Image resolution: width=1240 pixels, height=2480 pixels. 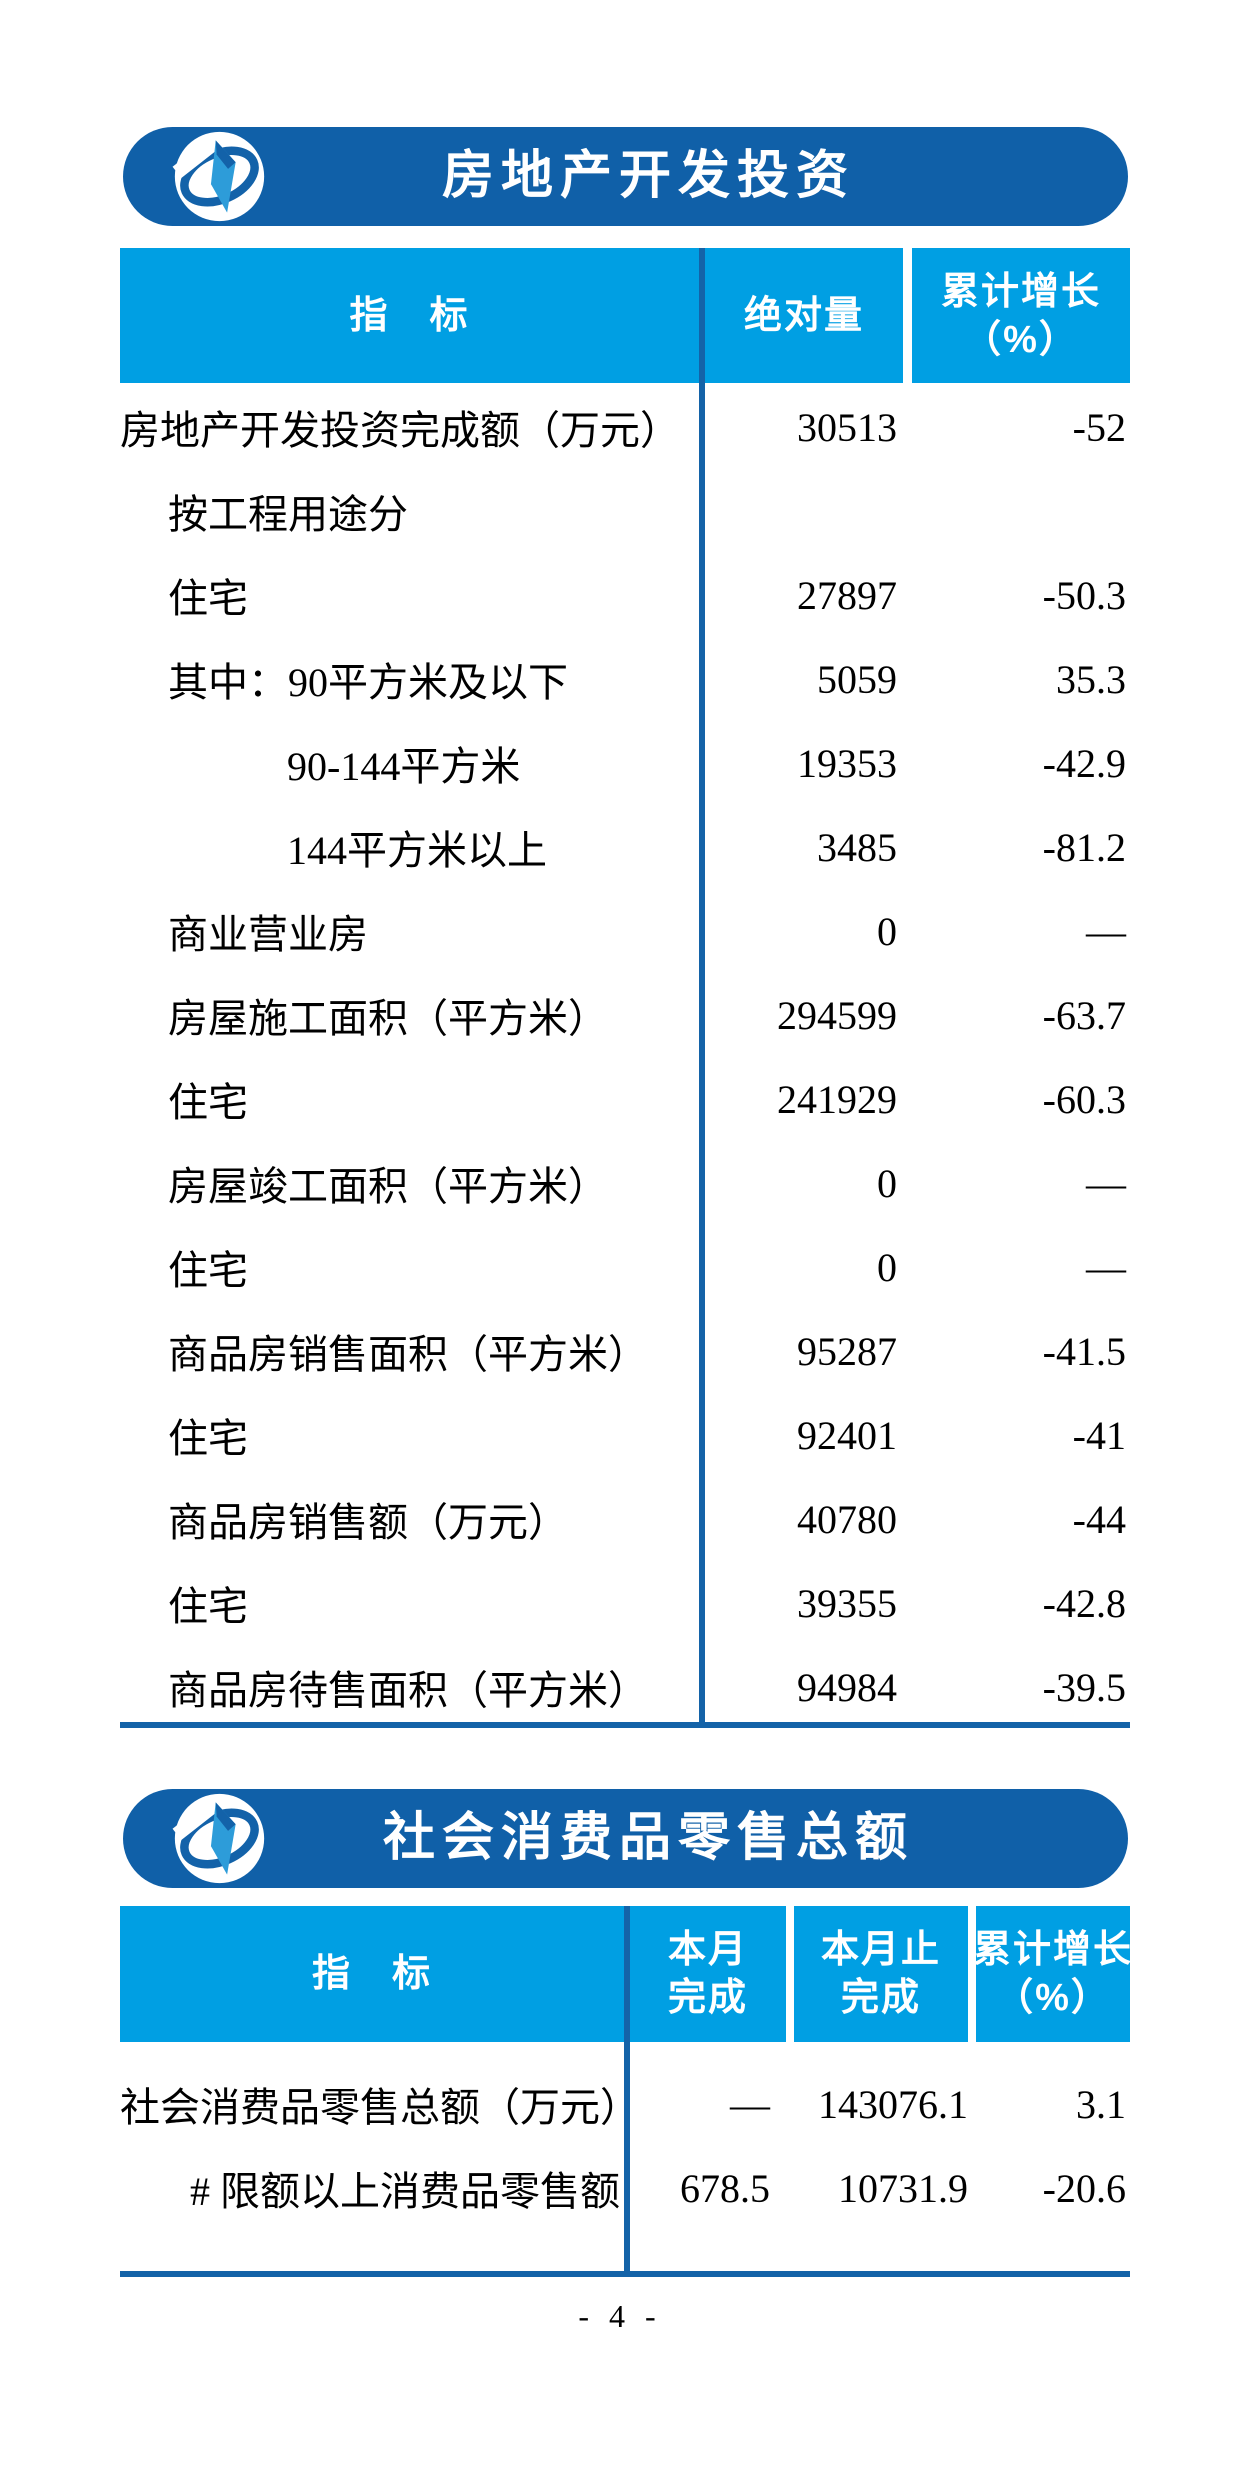 I want to click on value-cell: 19353, so click(x=847, y=763).